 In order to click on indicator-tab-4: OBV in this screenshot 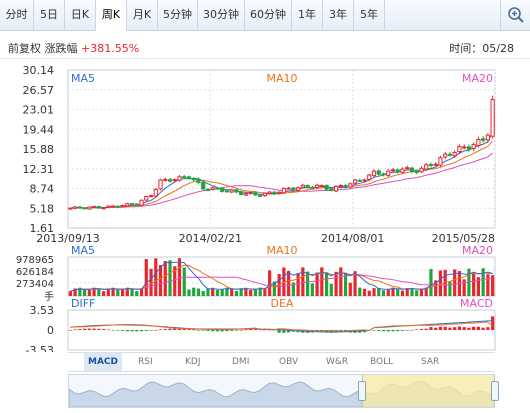, I will do `click(289, 362)`.